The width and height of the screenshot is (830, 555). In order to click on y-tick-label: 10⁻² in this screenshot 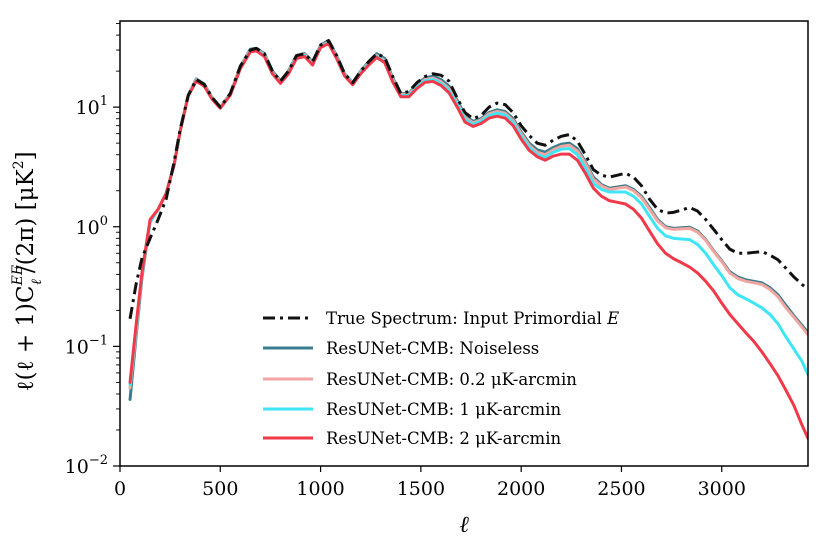, I will do `click(86, 465)`.